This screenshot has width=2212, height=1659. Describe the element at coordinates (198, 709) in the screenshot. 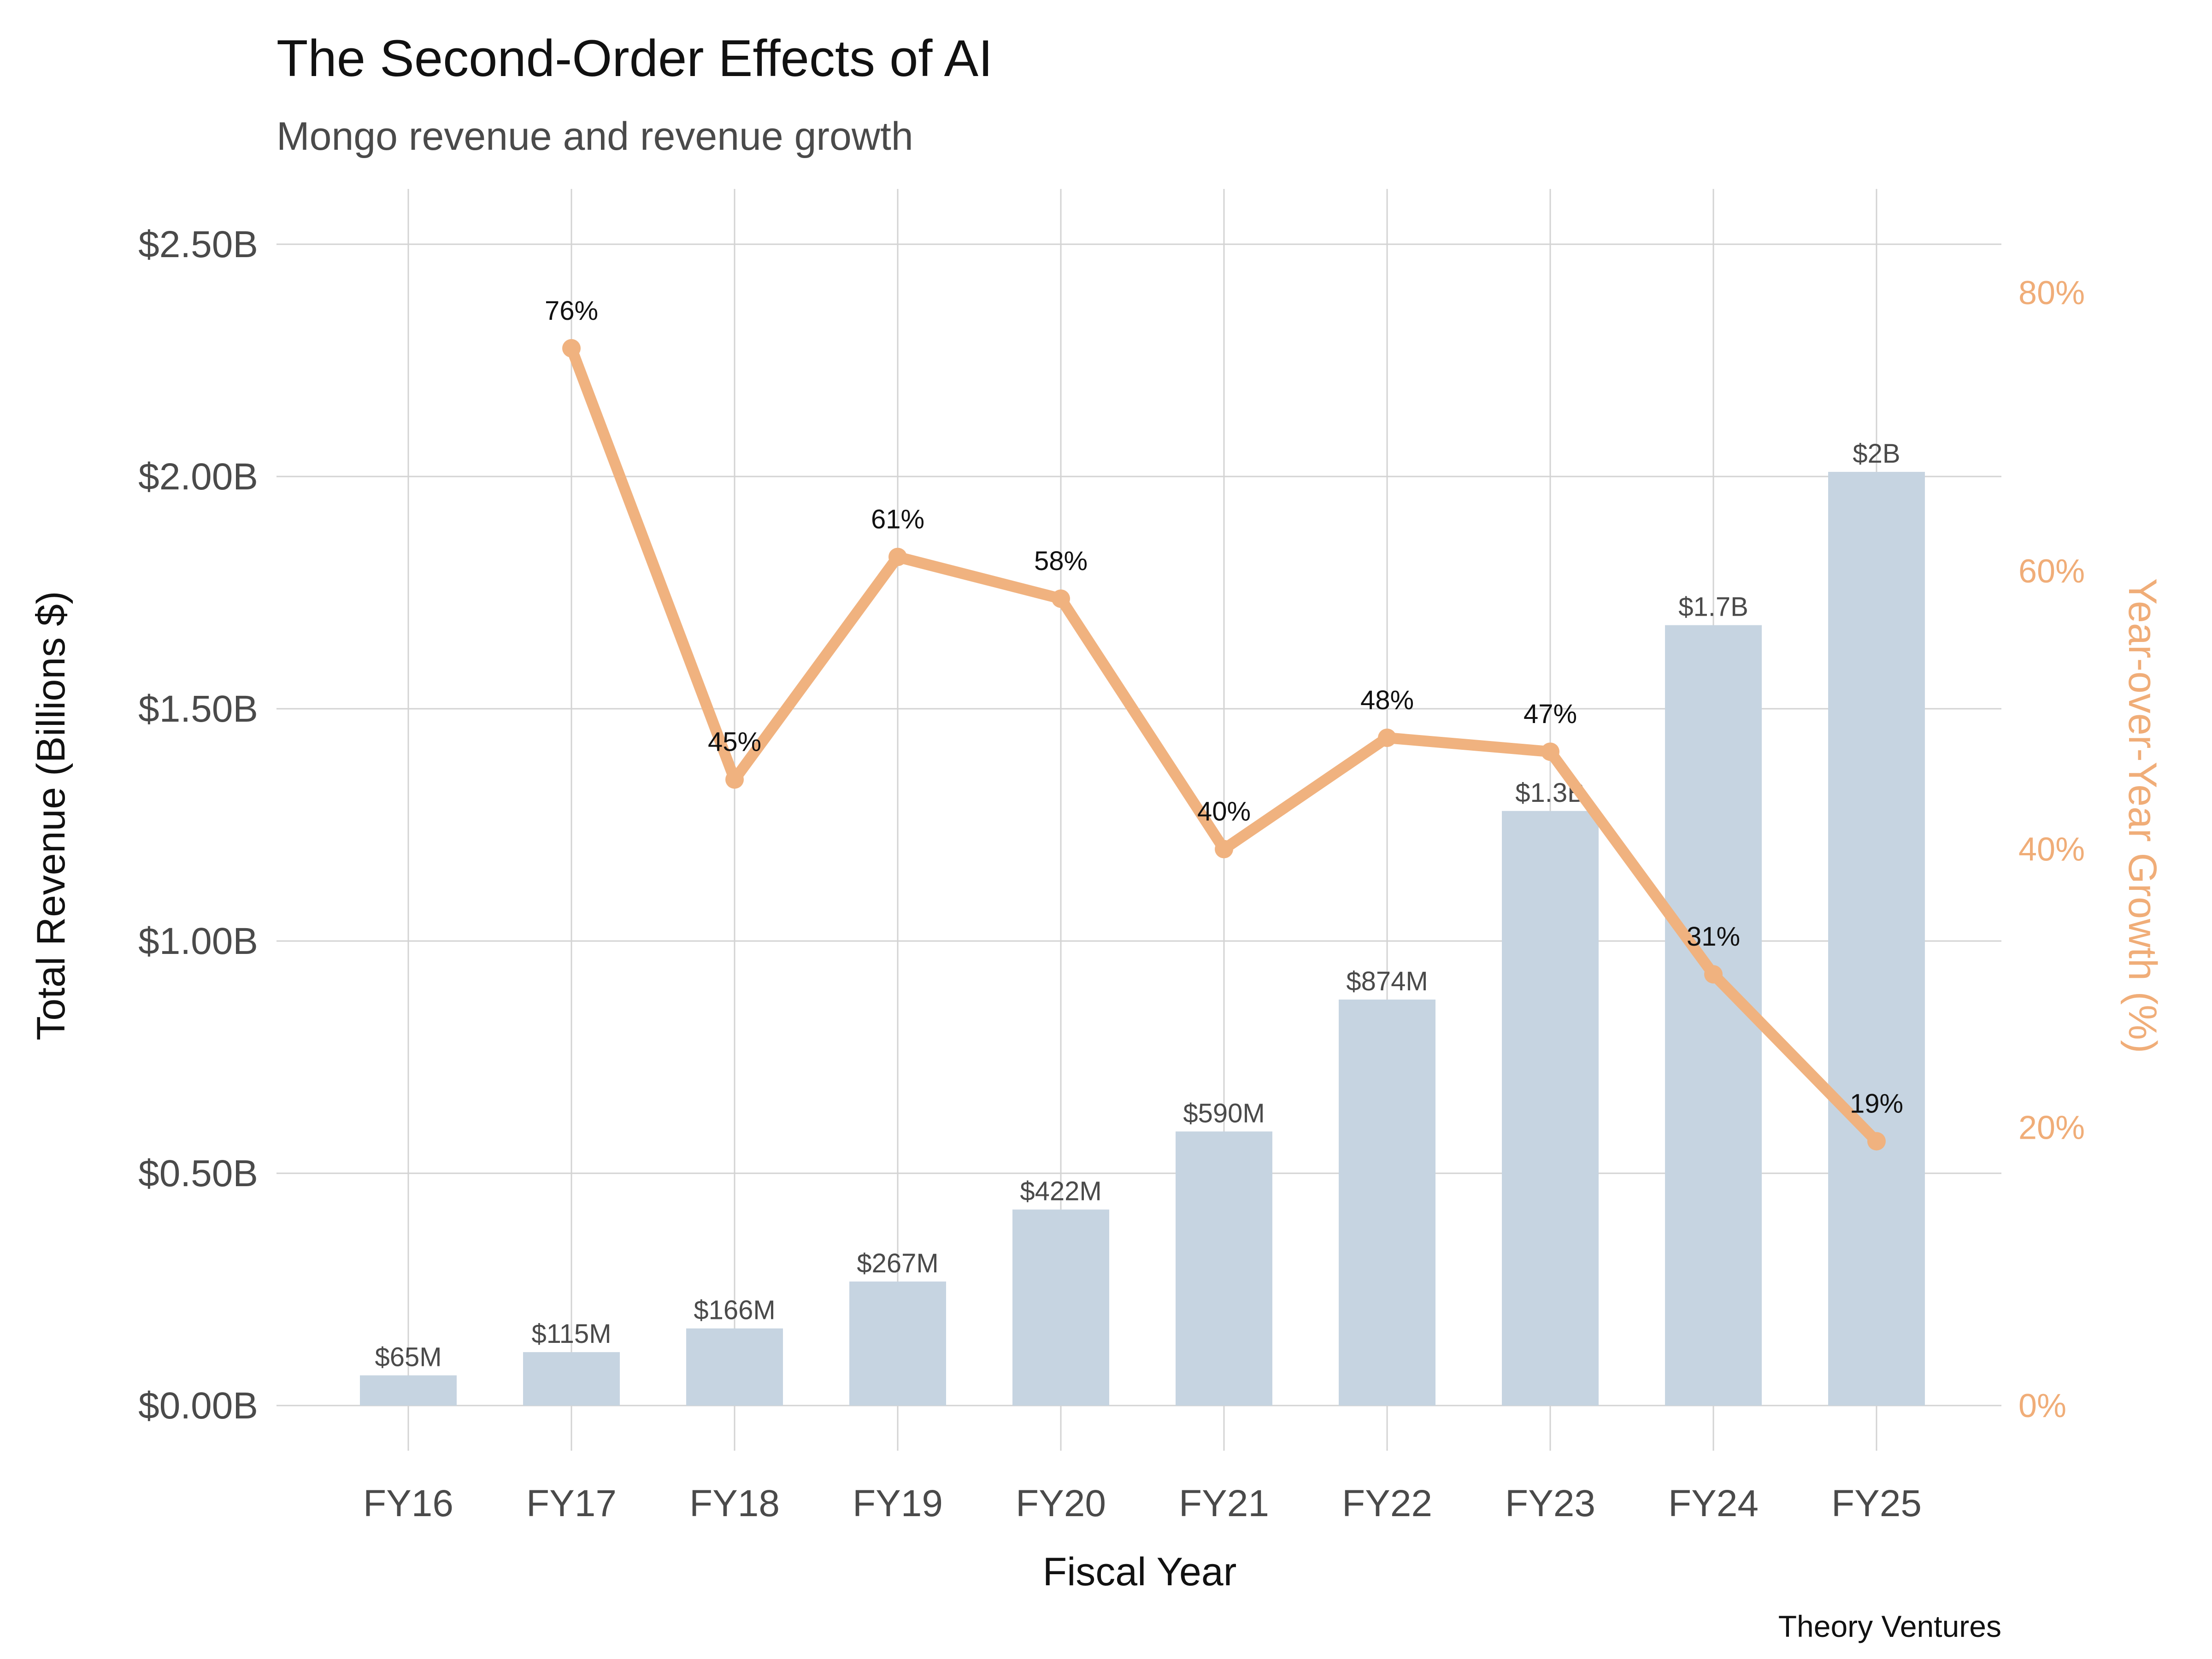

I see `y-tick-label-left: $1.50B` at that location.